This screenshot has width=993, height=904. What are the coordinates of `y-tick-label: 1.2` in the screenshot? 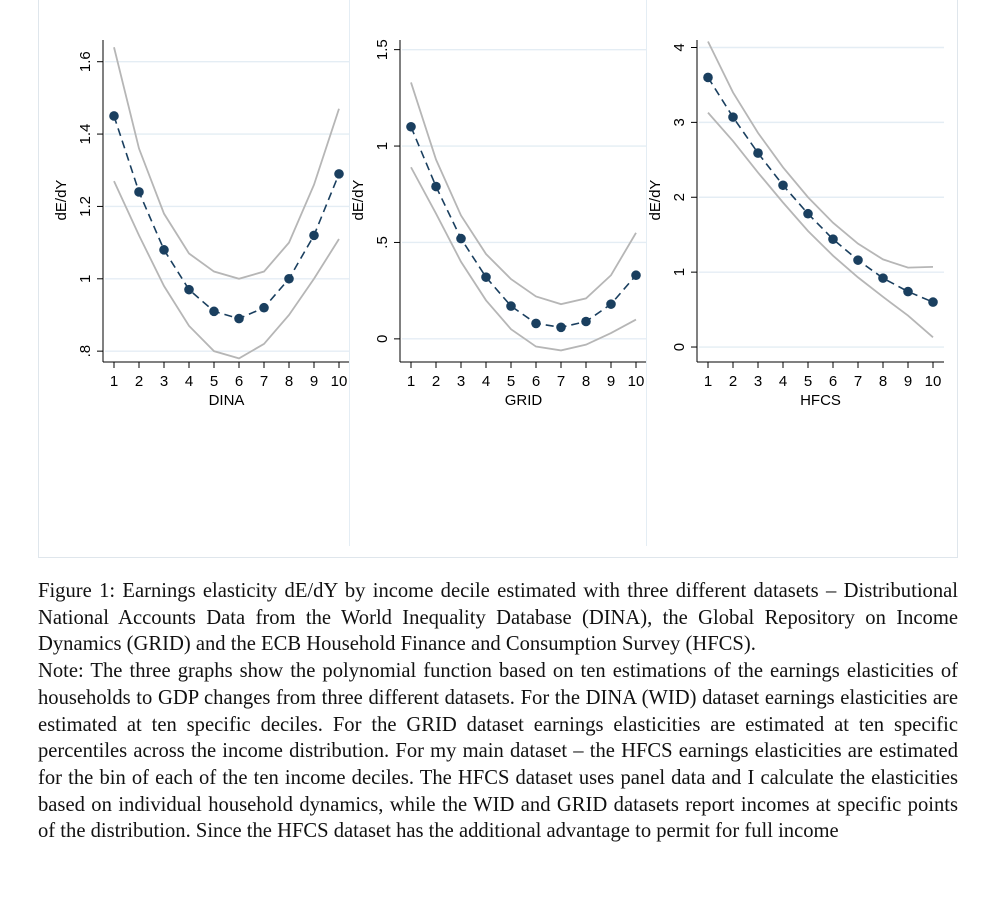 It's located at (85, 206).